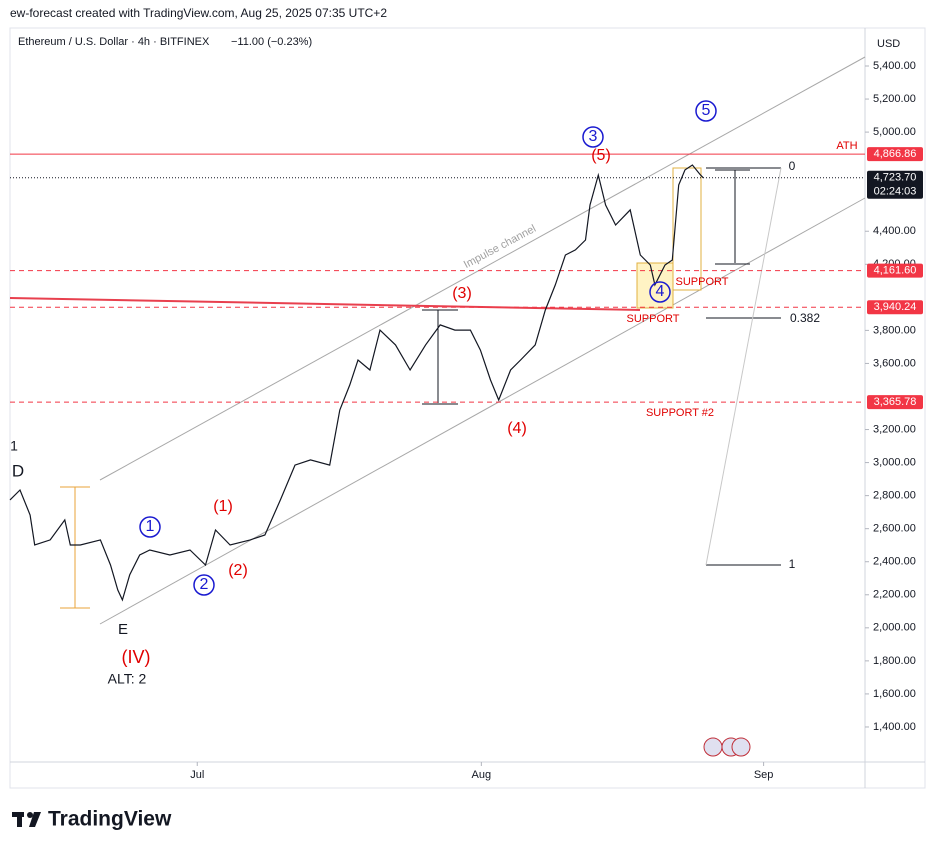 This screenshot has height=849, width=936. I want to click on annotation: (4), so click(517, 428).